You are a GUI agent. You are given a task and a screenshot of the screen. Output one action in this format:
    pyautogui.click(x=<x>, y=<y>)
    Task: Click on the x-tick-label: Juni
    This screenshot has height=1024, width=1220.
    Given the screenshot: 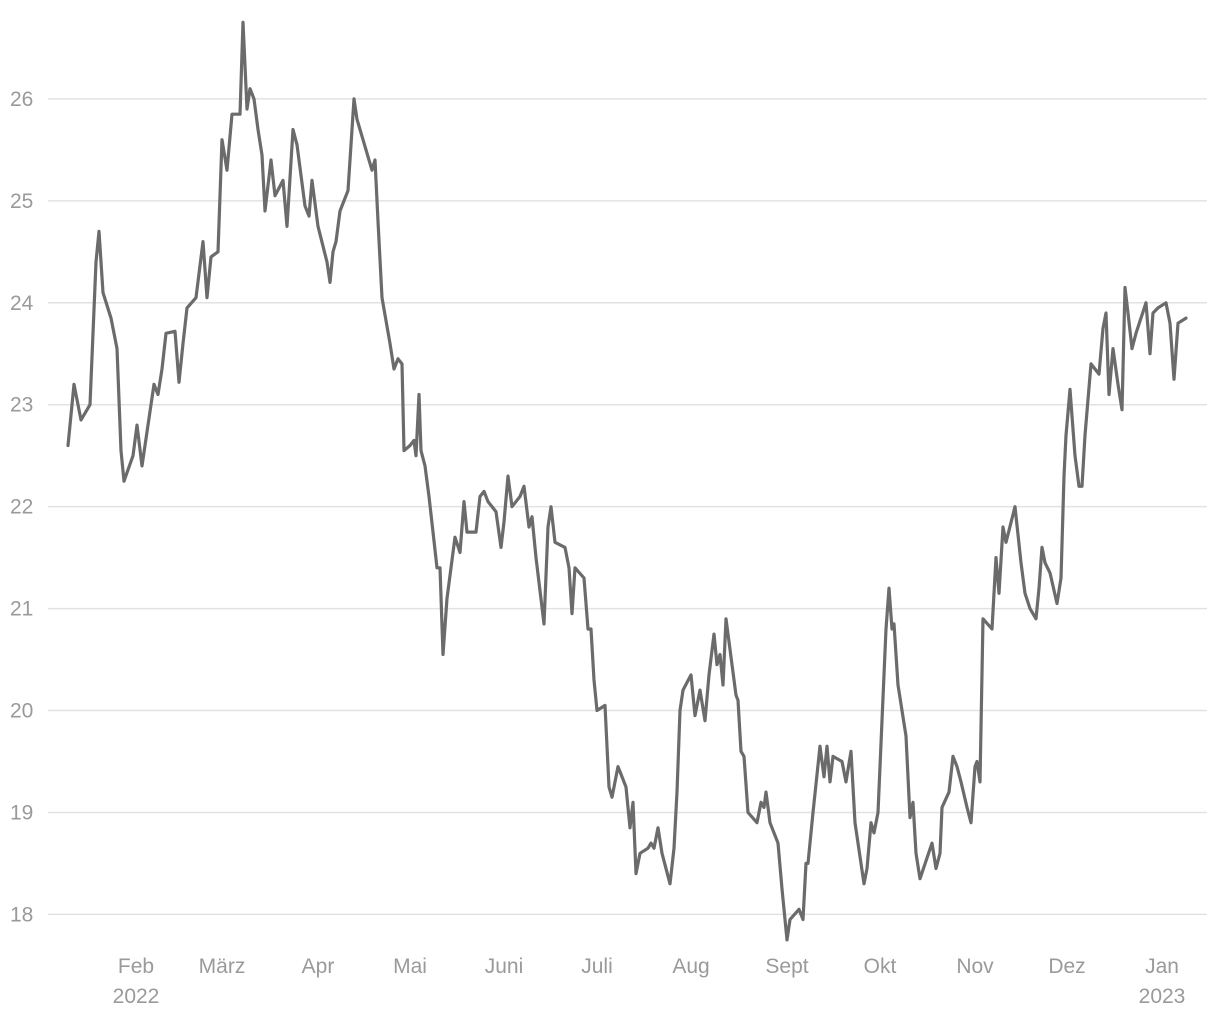 What is the action you would take?
    pyautogui.click(x=504, y=966)
    